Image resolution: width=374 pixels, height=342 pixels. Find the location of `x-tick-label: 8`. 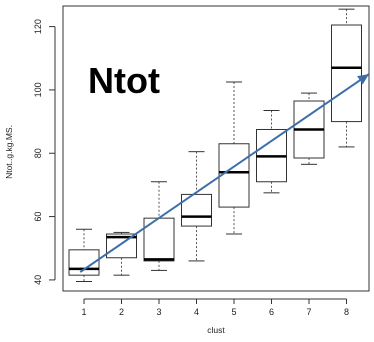

x-tick-label: 8 is located at coordinates (346, 312).